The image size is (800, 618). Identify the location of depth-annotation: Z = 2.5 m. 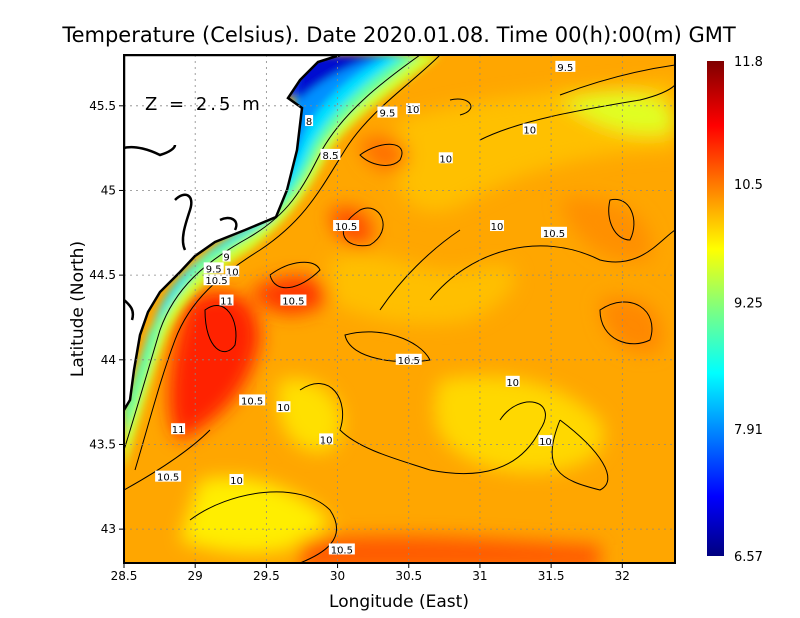
(204, 104).